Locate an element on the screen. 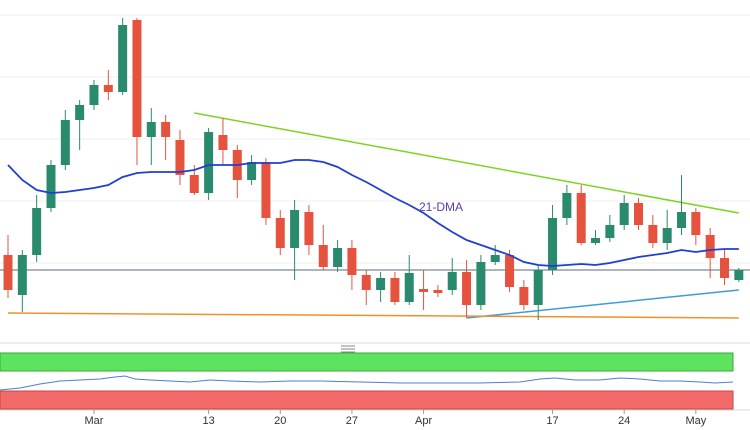 This screenshot has height=430, width=750. x-tick-label: 17 is located at coordinates (552, 421).